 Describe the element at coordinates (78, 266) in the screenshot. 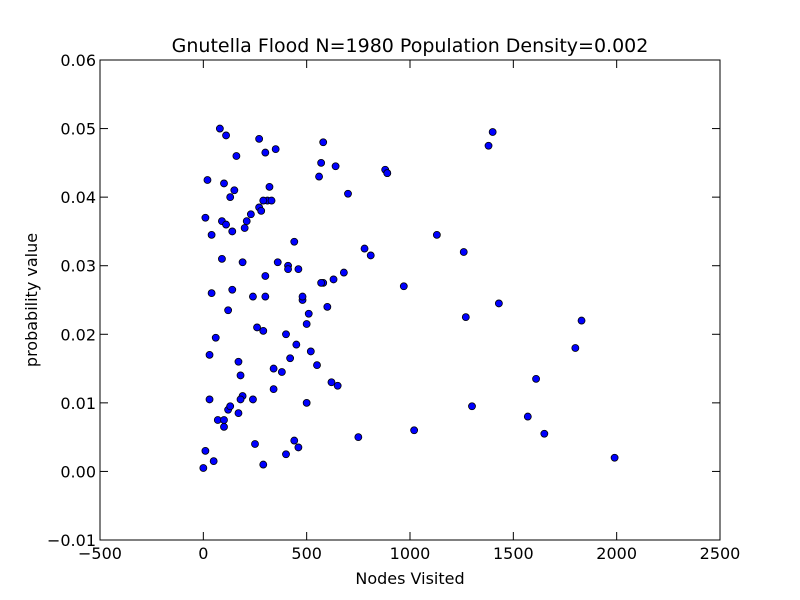

I see `y-tick-label: 0.03` at that location.